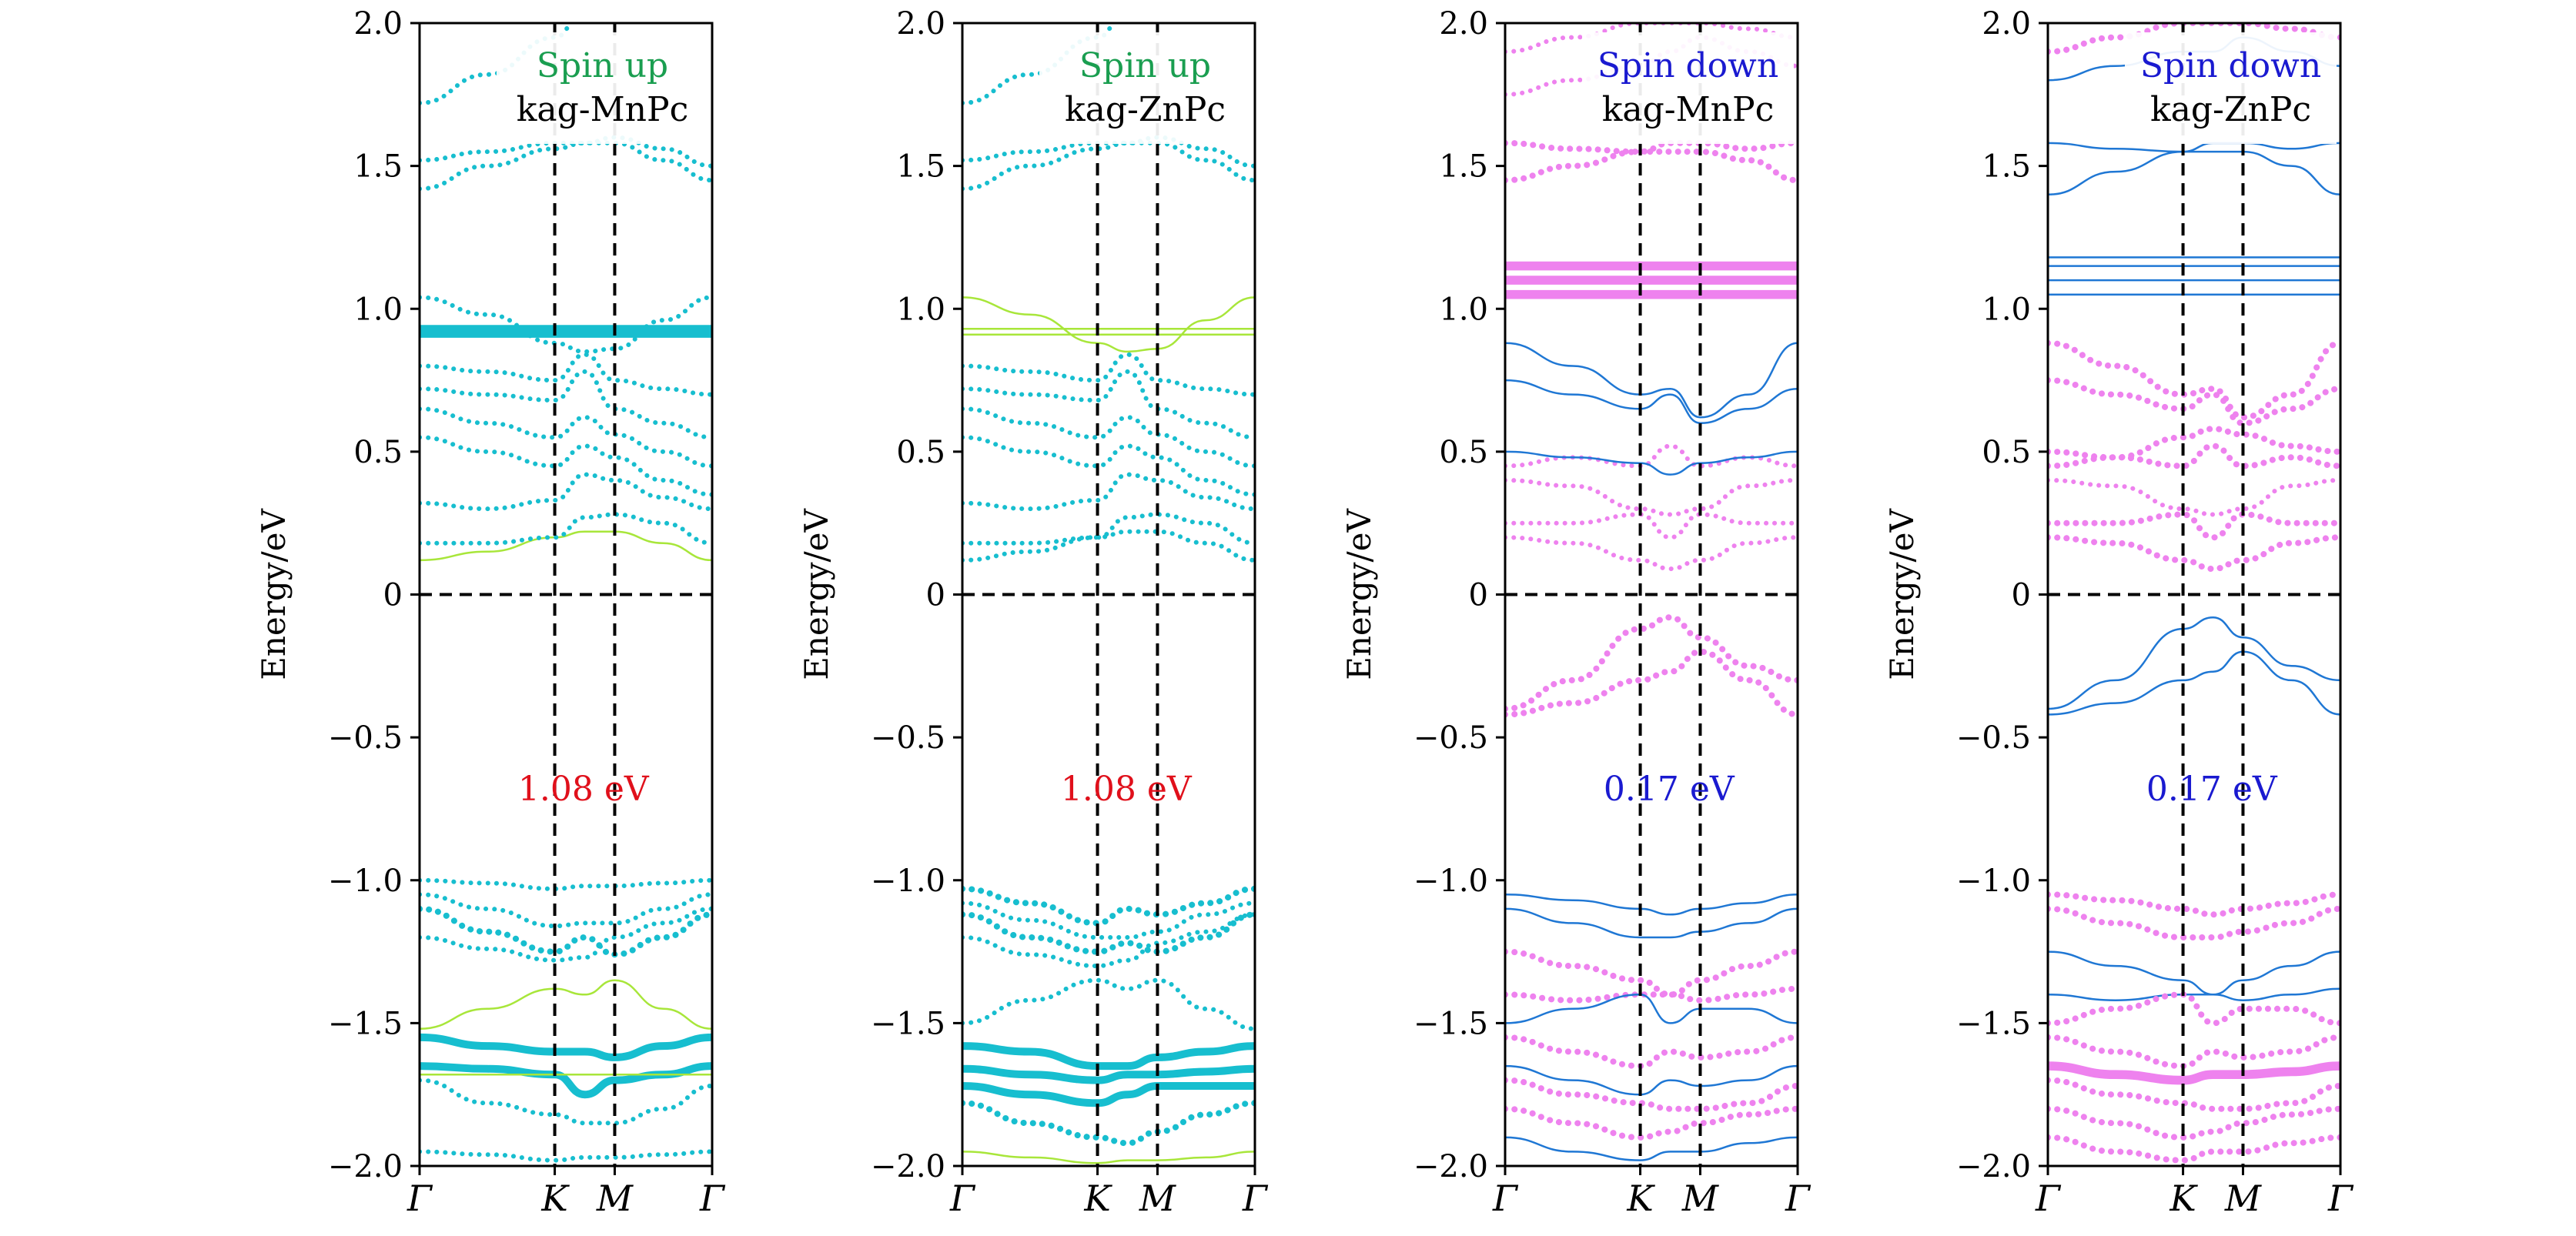 This screenshot has width=2576, height=1236. What do you see at coordinates (2006, 167) in the screenshot?
I see `y-tick-label: 1.5` at bounding box center [2006, 167].